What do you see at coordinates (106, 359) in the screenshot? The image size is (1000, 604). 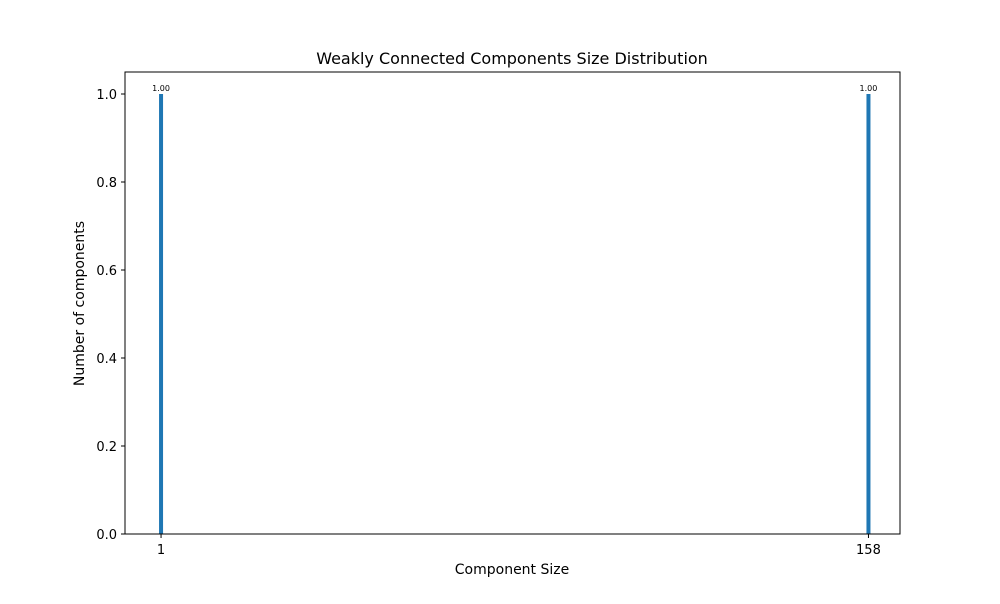 I see `y-tick-label: 0.4` at bounding box center [106, 359].